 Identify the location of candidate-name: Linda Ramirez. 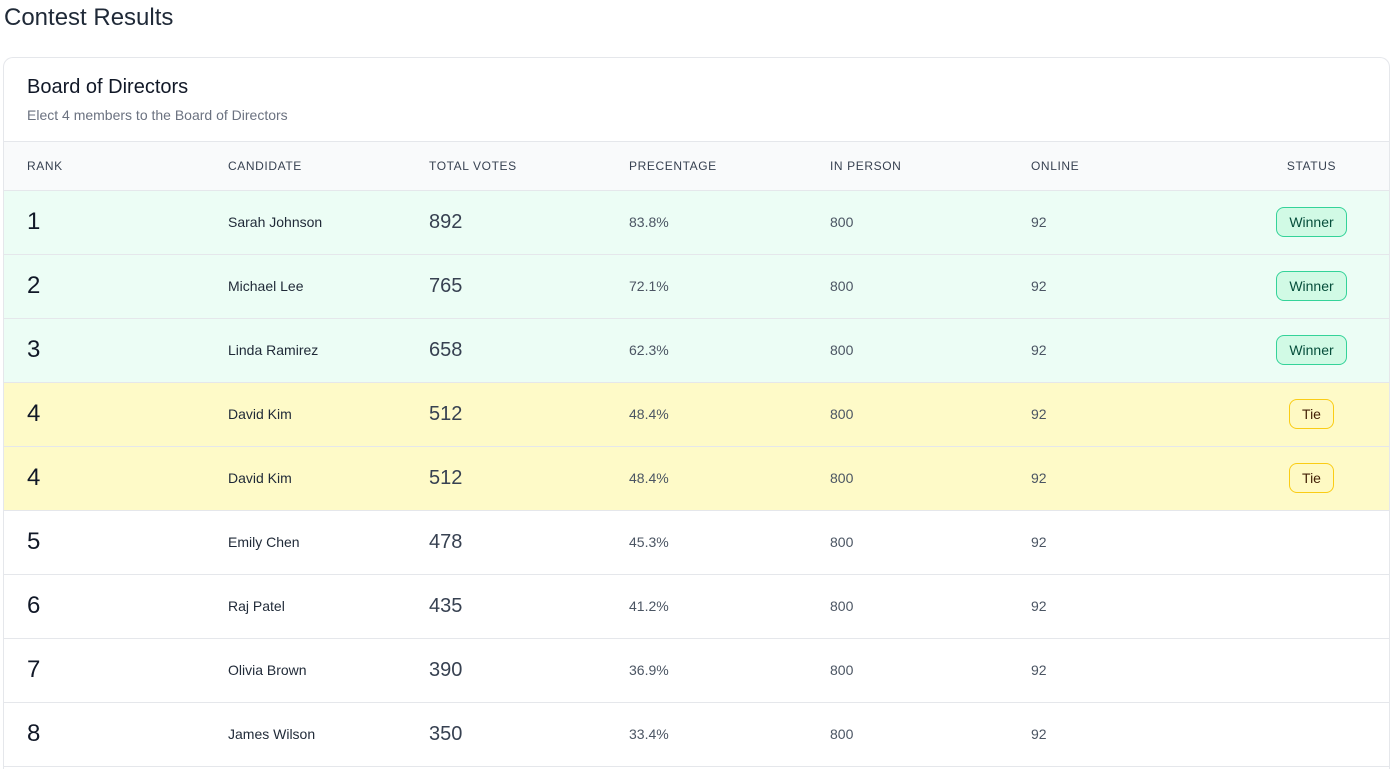
(273, 350).